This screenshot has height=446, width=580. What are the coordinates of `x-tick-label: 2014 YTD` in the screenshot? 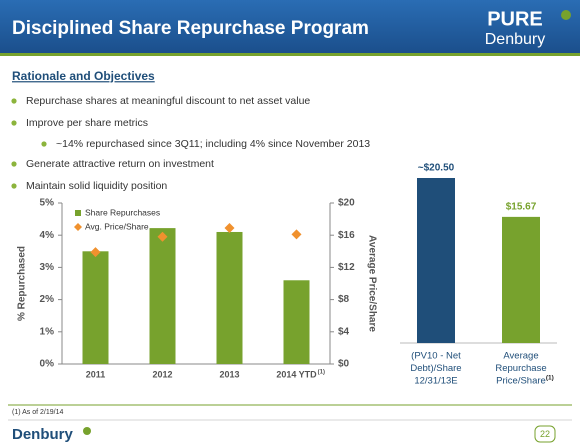 It's located at (296, 374).